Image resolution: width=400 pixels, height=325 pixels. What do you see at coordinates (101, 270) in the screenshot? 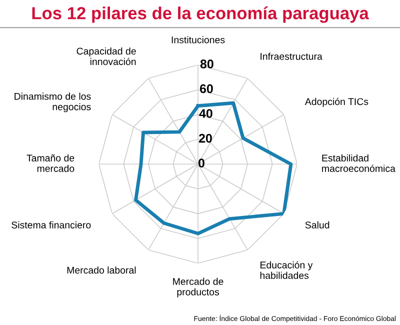
I see `spoke-label: Mercado laboral` at bounding box center [101, 270].